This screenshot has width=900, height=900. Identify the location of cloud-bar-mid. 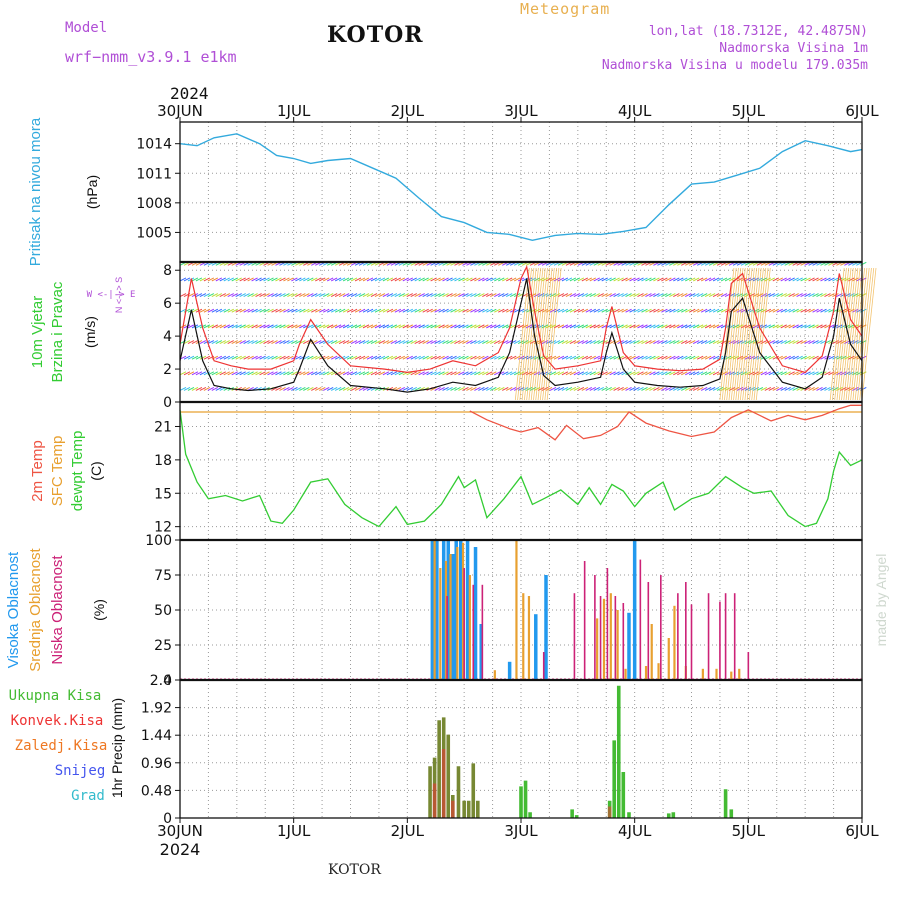
(516, 610).